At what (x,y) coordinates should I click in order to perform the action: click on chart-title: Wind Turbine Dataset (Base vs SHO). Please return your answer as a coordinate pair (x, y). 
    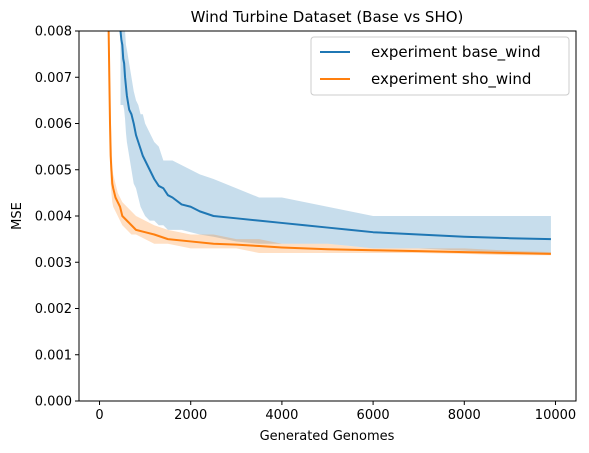
    Looking at the image, I should click on (327, 17).